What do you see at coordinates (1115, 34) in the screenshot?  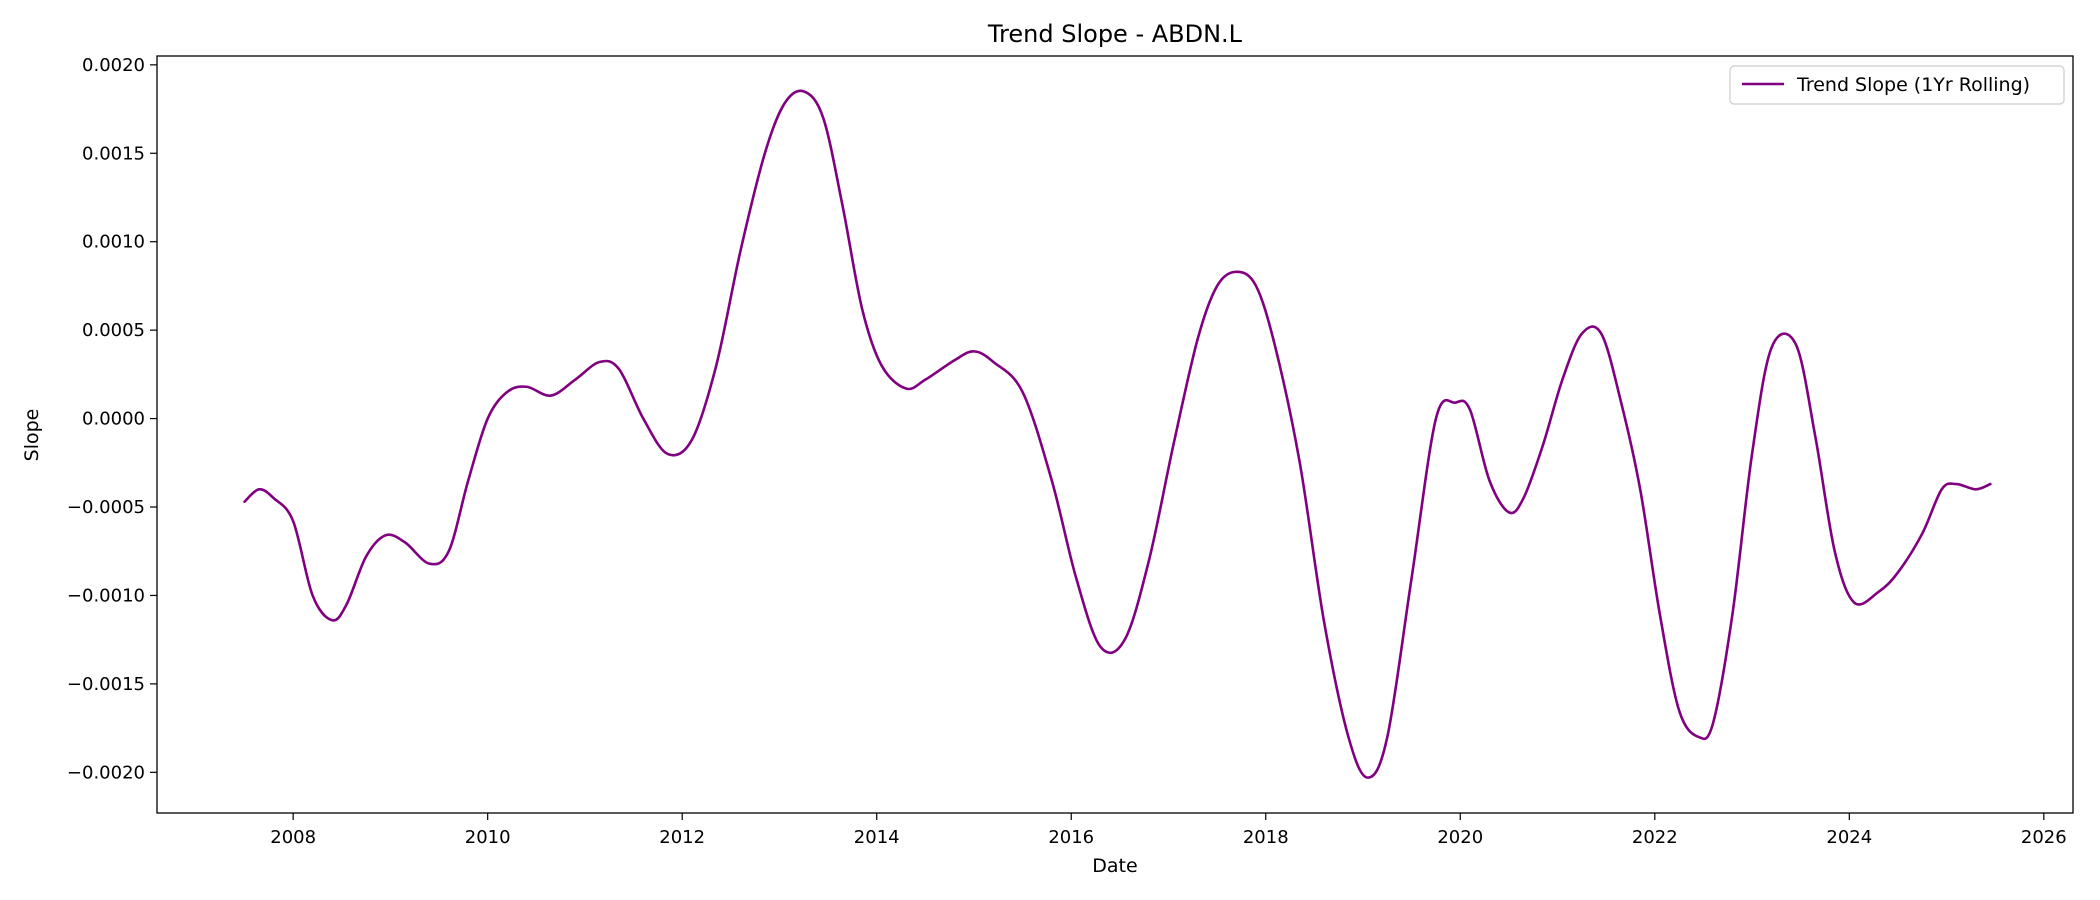 I see `chart-title: Trend Slope - ABDN.L` at bounding box center [1115, 34].